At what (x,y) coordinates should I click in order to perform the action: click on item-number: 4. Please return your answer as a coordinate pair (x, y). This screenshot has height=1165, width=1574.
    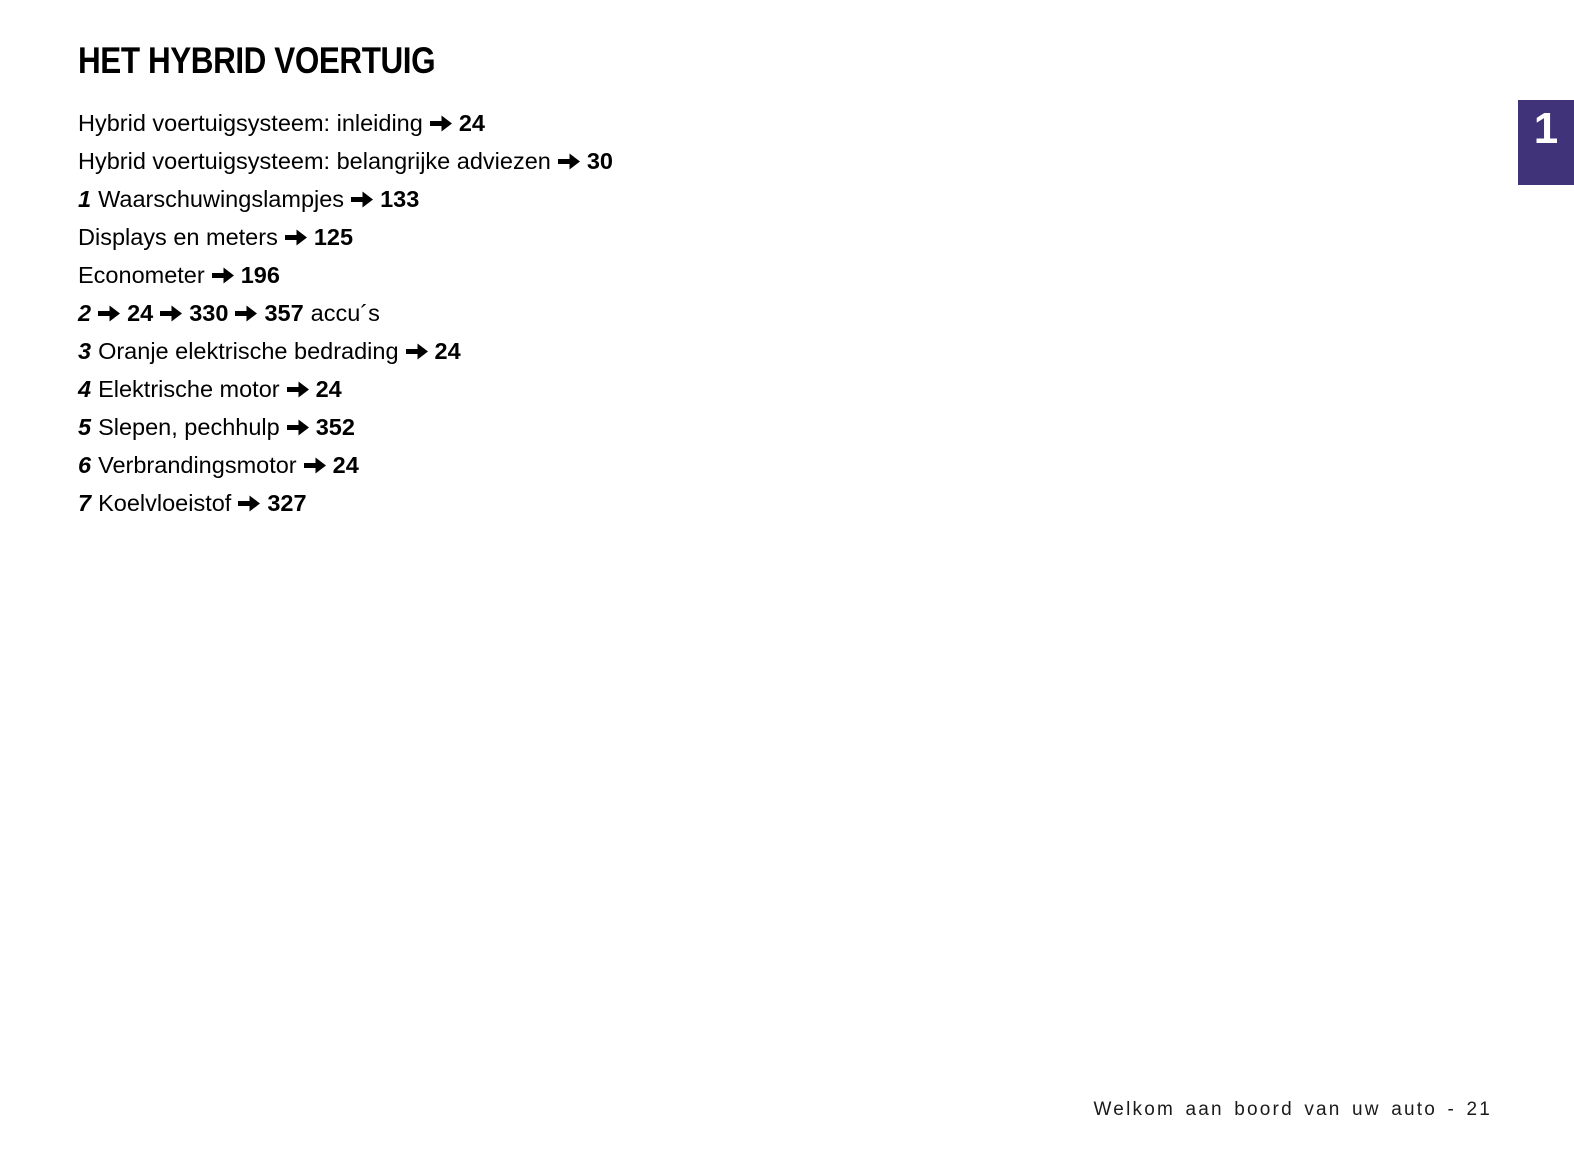
    Looking at the image, I should click on (85, 388).